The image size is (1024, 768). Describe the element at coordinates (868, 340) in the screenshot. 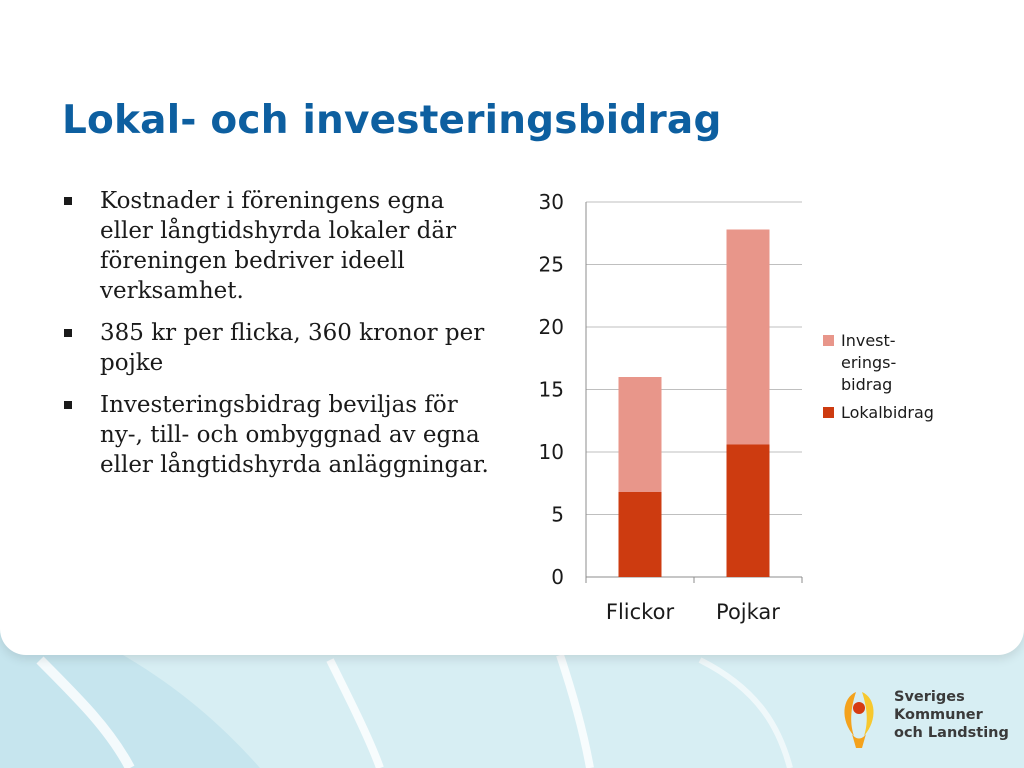

I see `legend-label-line: Invest-` at that location.